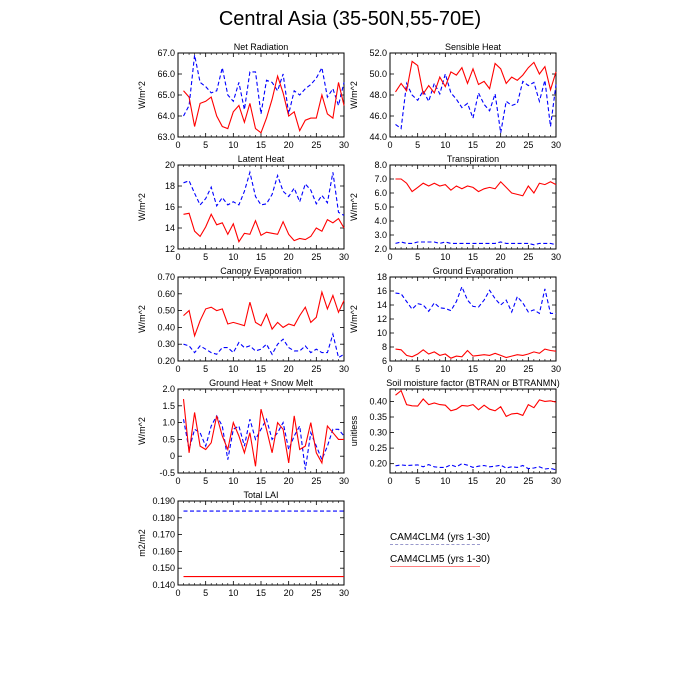 This screenshot has width=700, height=700. What do you see at coordinates (473, 271) in the screenshot?
I see `panel-title: Ground Evaporation` at bounding box center [473, 271].